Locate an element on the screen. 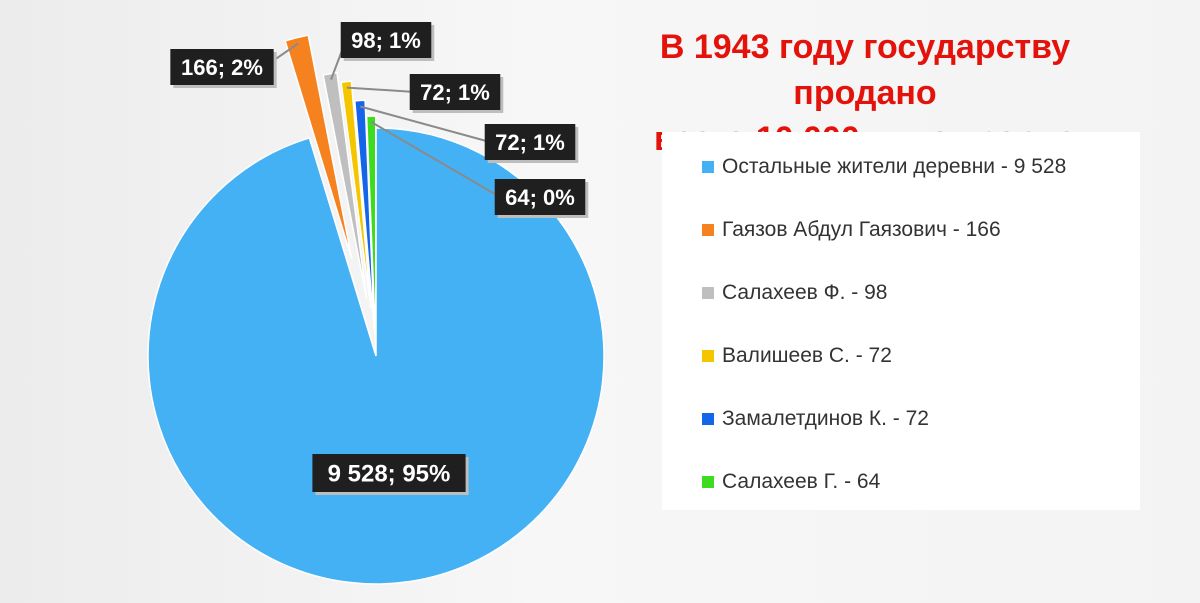  legend-label: Гаязов Абдул Гаязович - 166 is located at coordinates (861, 229).